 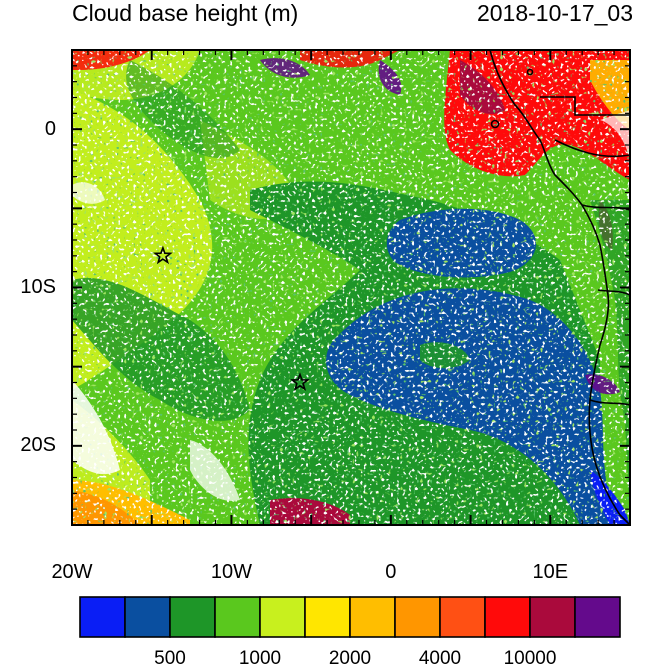 I want to click on colorbar-label: 500, so click(x=170, y=658).